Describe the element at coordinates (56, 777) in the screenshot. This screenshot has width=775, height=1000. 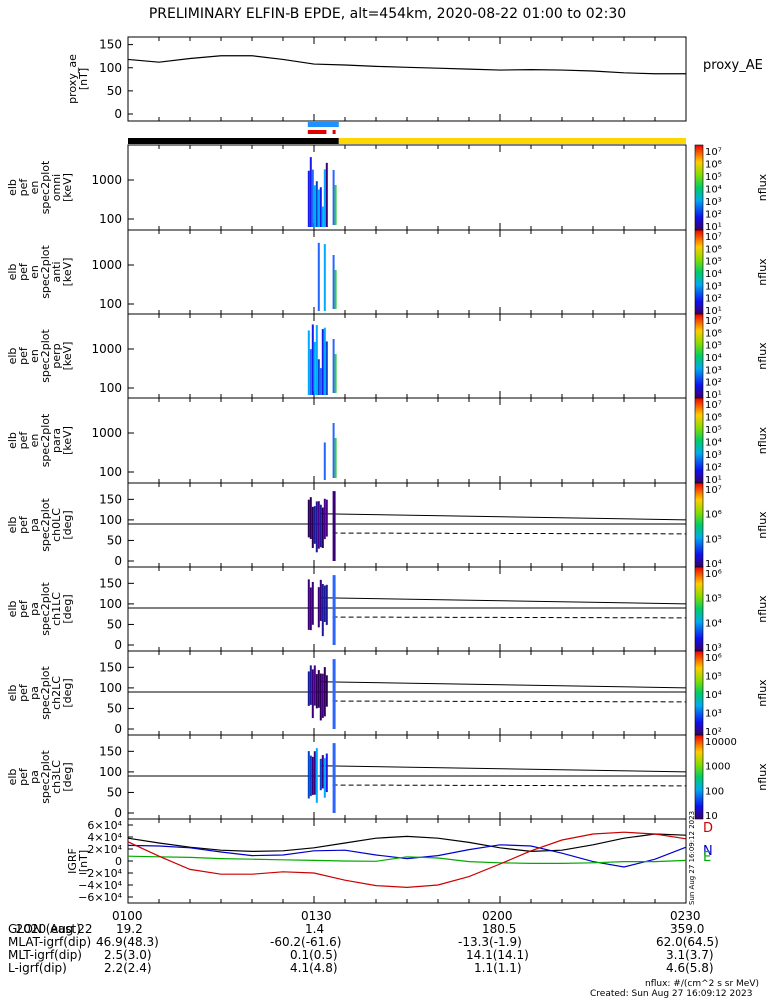
I see `ylabel-line: ch3LC` at that location.